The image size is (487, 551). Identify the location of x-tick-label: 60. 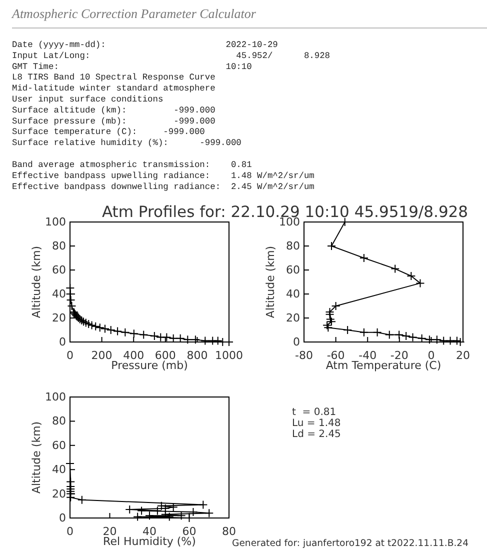
(189, 531).